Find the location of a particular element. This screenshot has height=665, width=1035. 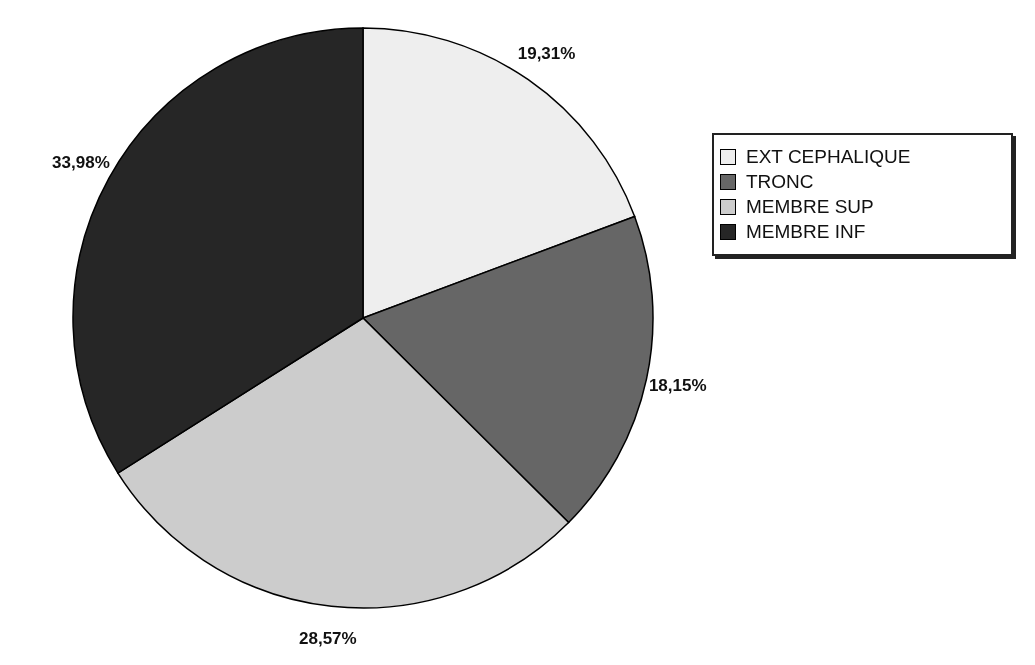

legend-label: MEMBRE INF is located at coordinates (806, 232).